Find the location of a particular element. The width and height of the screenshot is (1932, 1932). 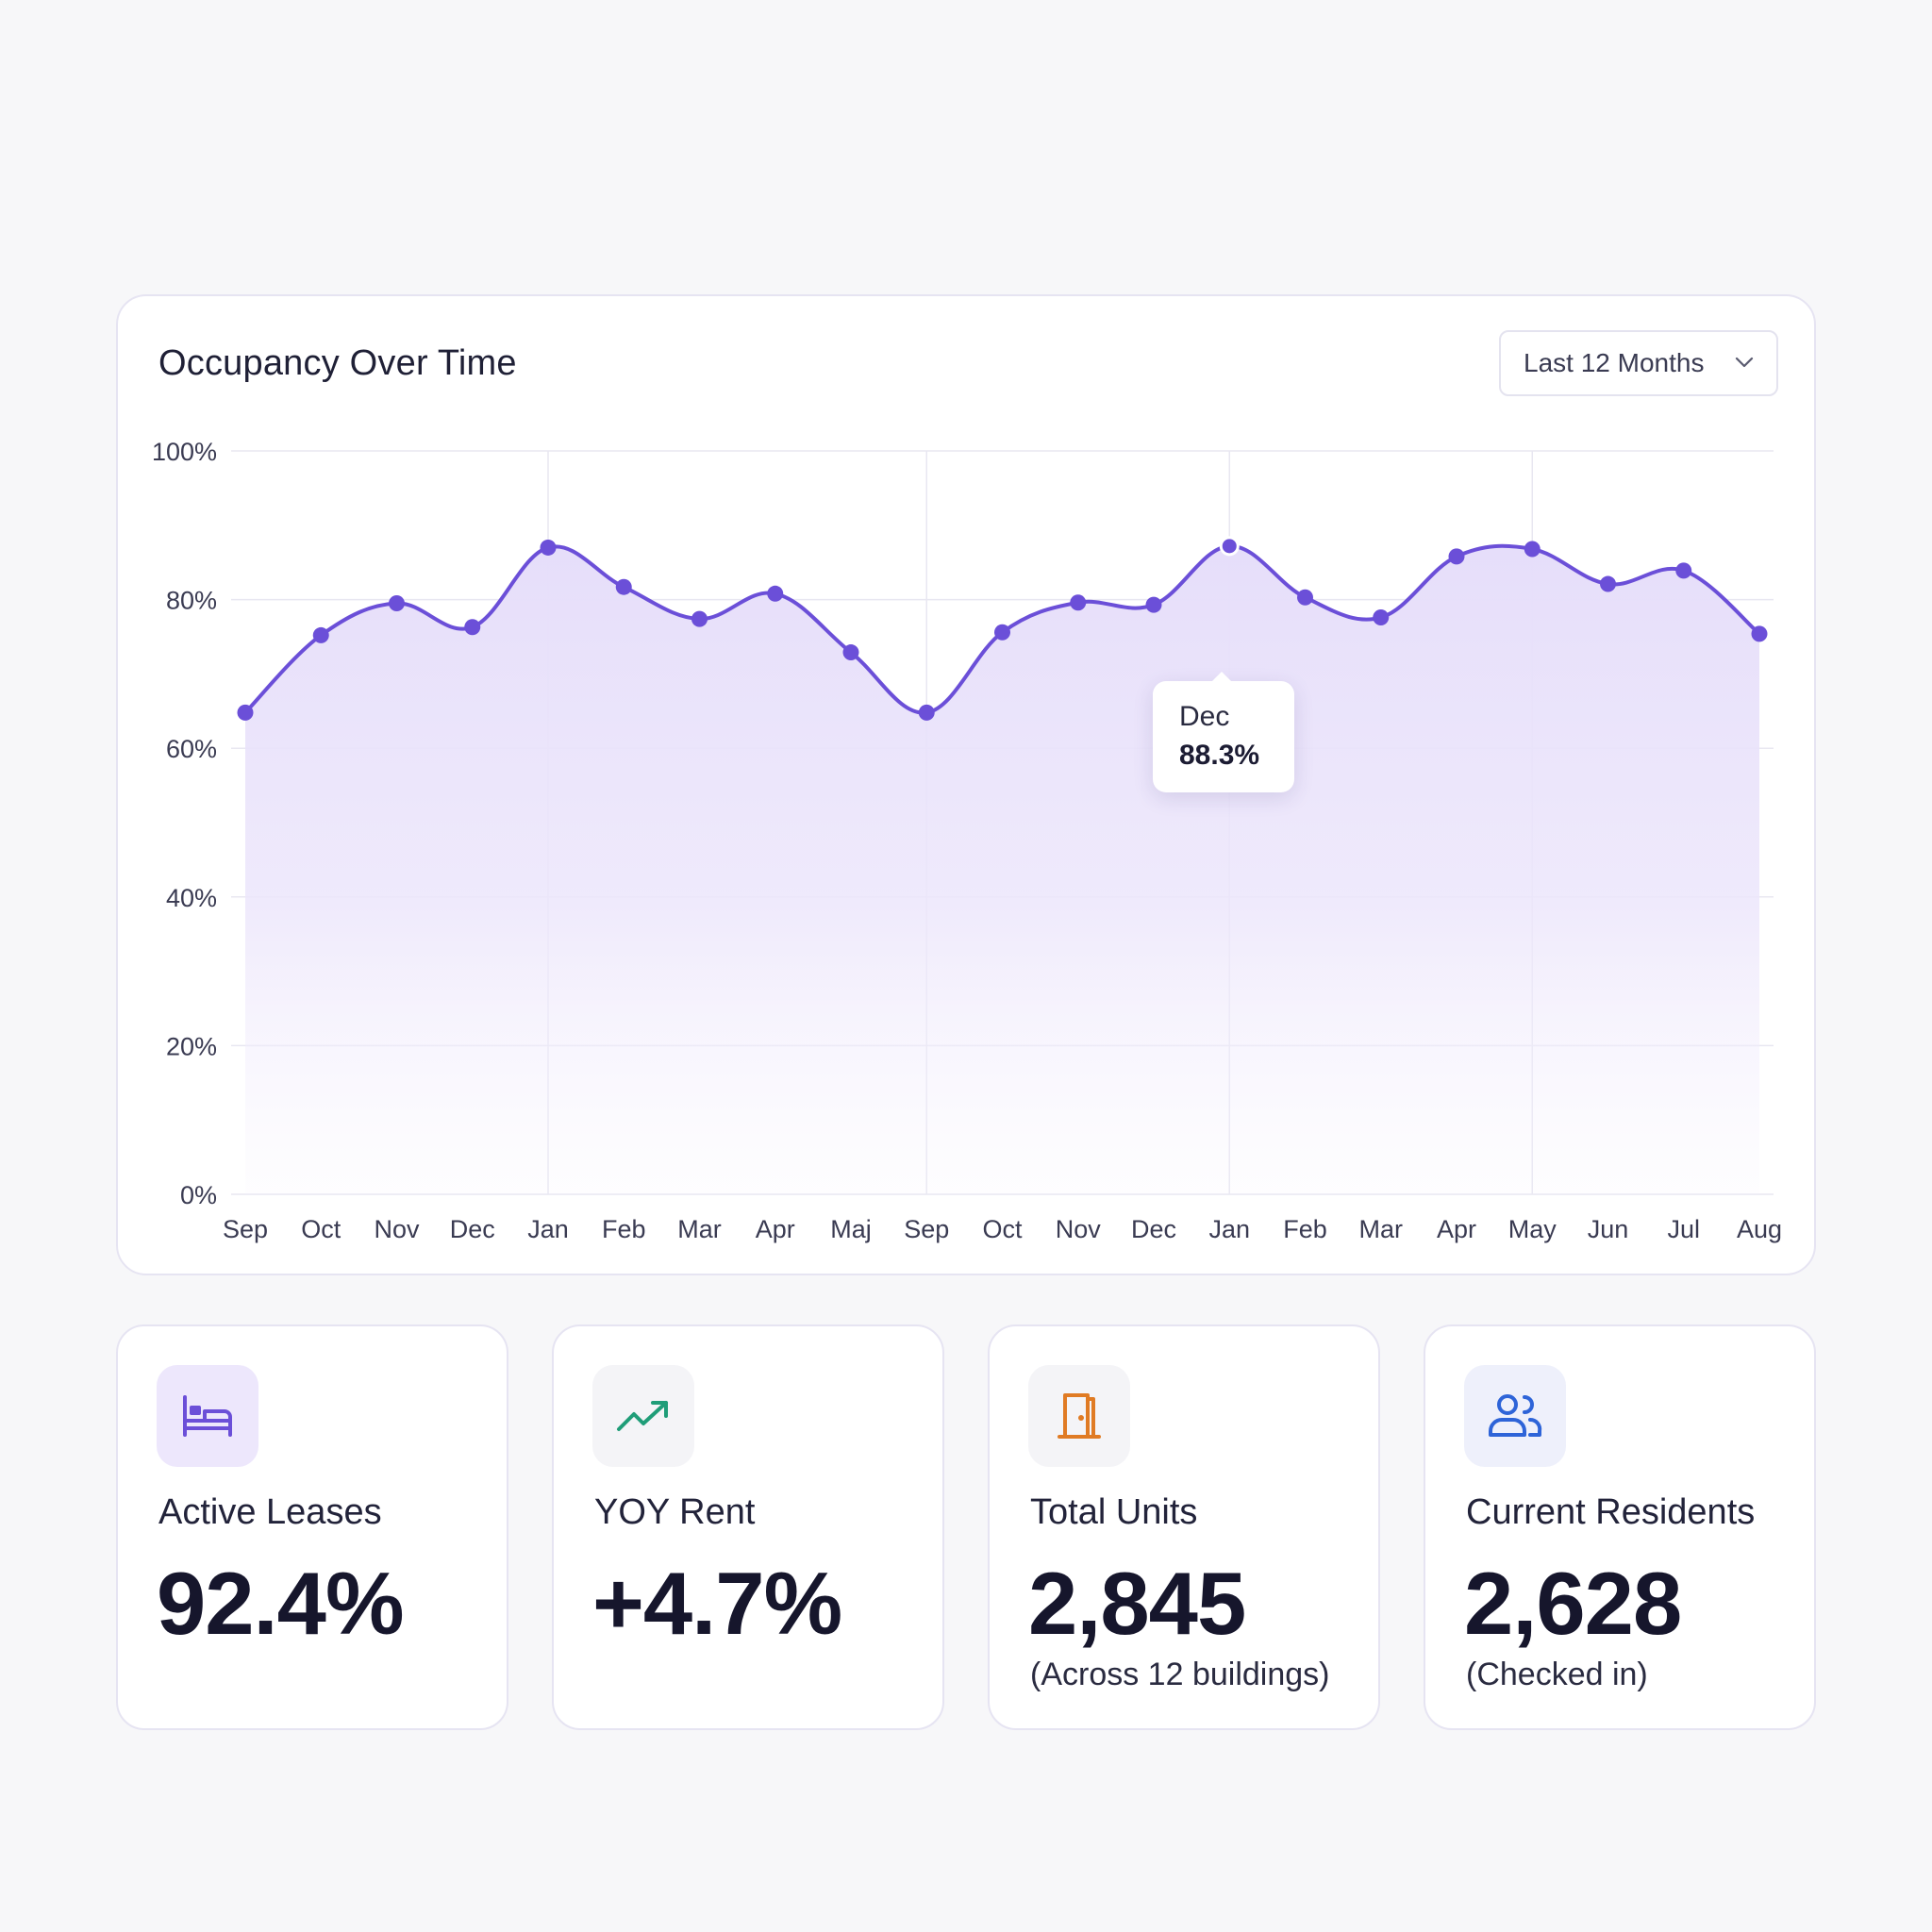

users-icon is located at coordinates (1515, 1415).